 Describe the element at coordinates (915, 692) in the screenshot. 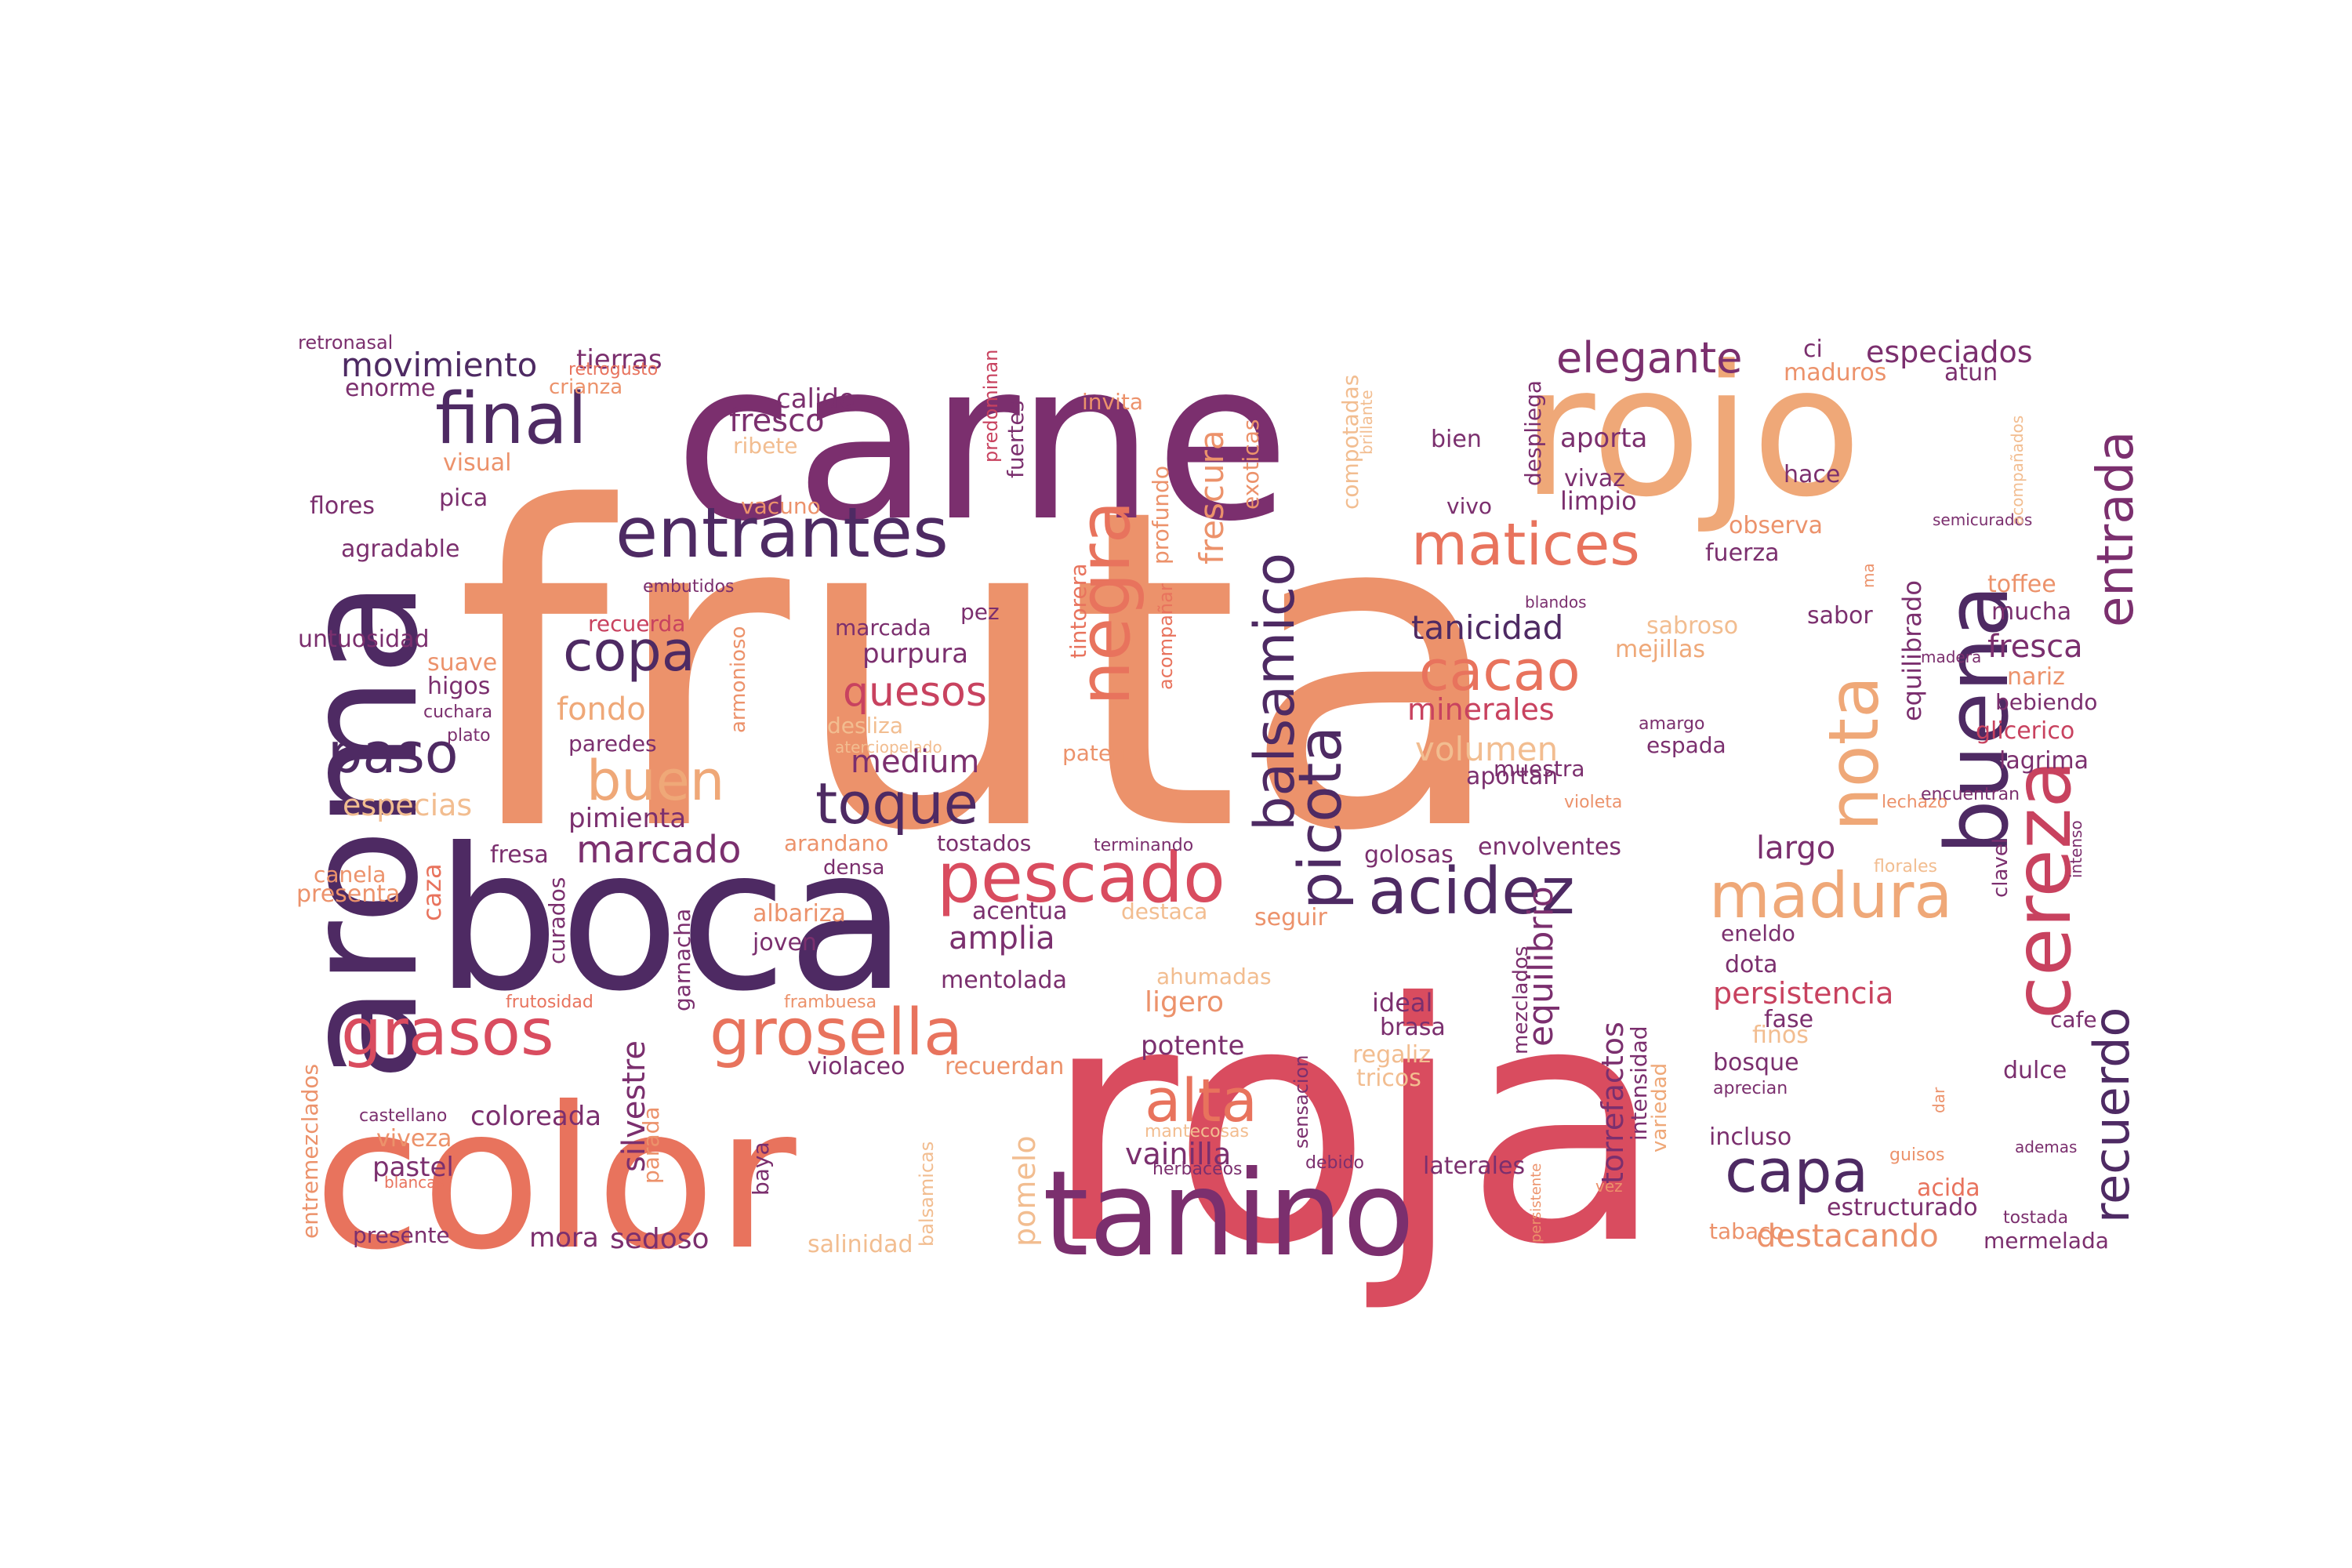

I see `word-quesos: quesos` at that location.